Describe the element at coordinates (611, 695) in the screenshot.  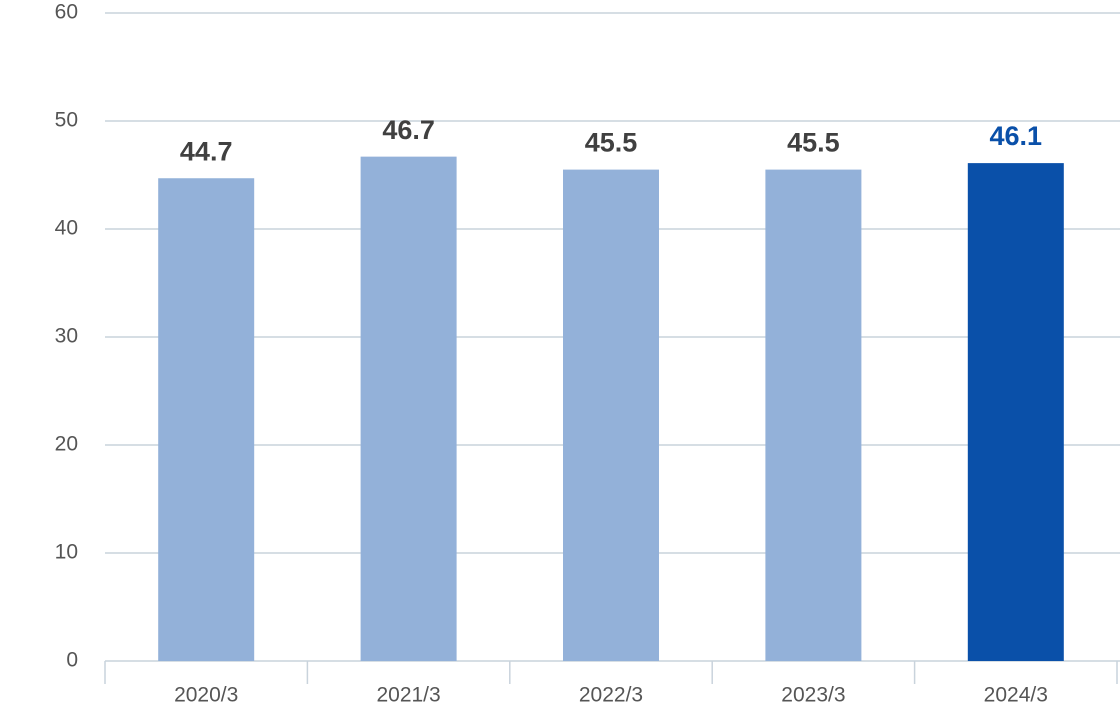
I see `x-tick-label: 2022/3` at that location.